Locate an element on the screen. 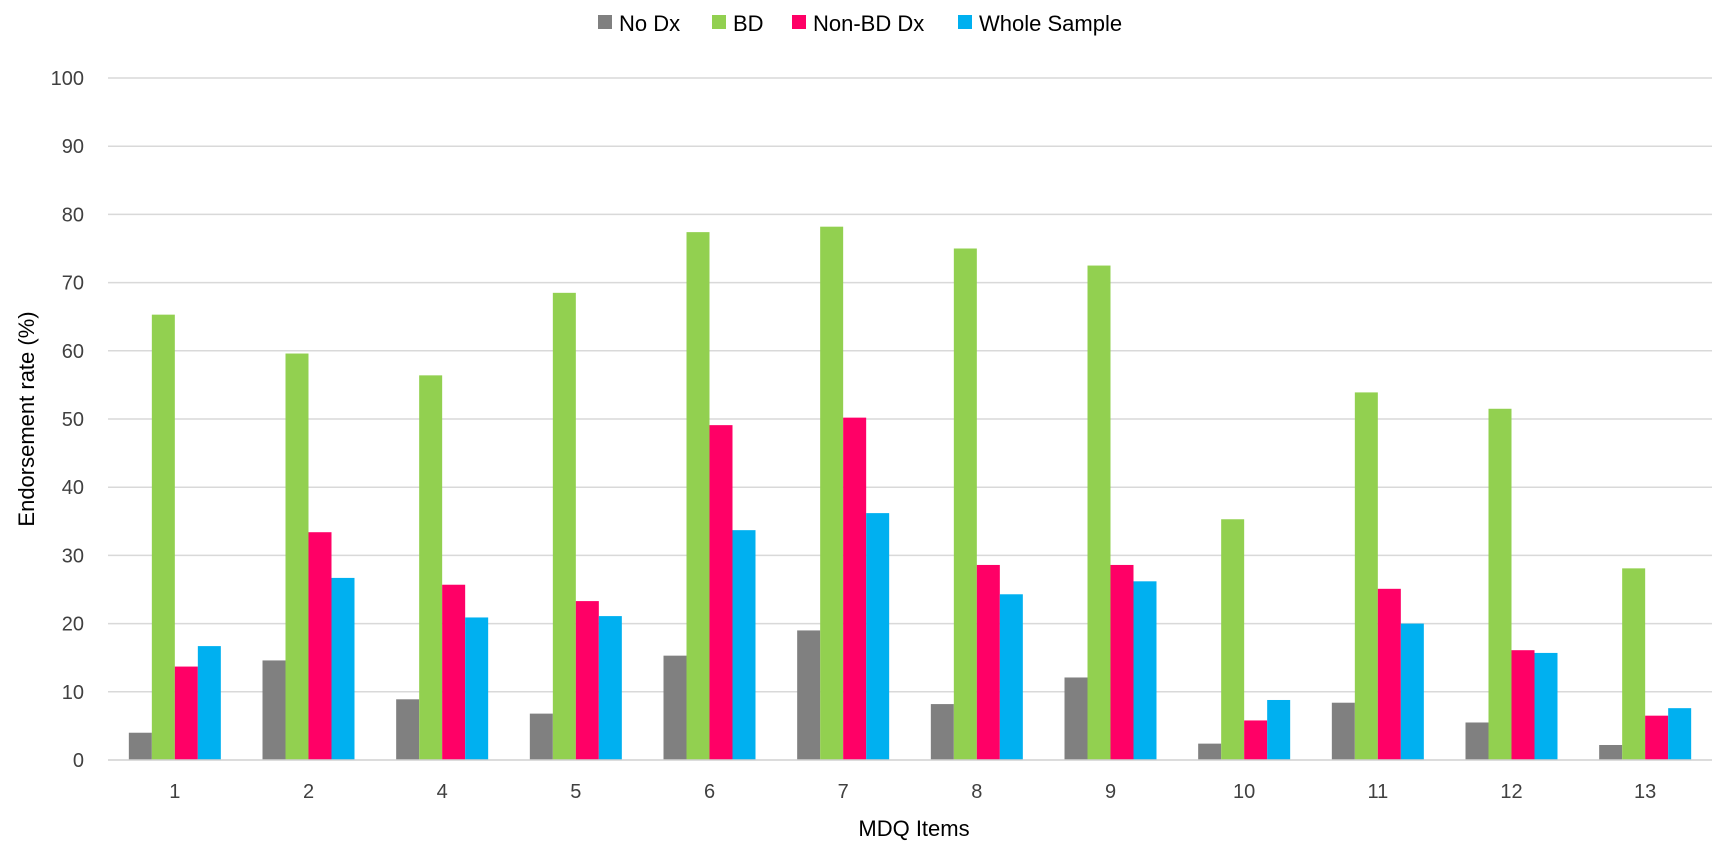 This screenshot has height=842, width=1717. y-axis-ticks: 0 10 20 30 40 50 60 70 80 90 100 is located at coordinates (67, 420).